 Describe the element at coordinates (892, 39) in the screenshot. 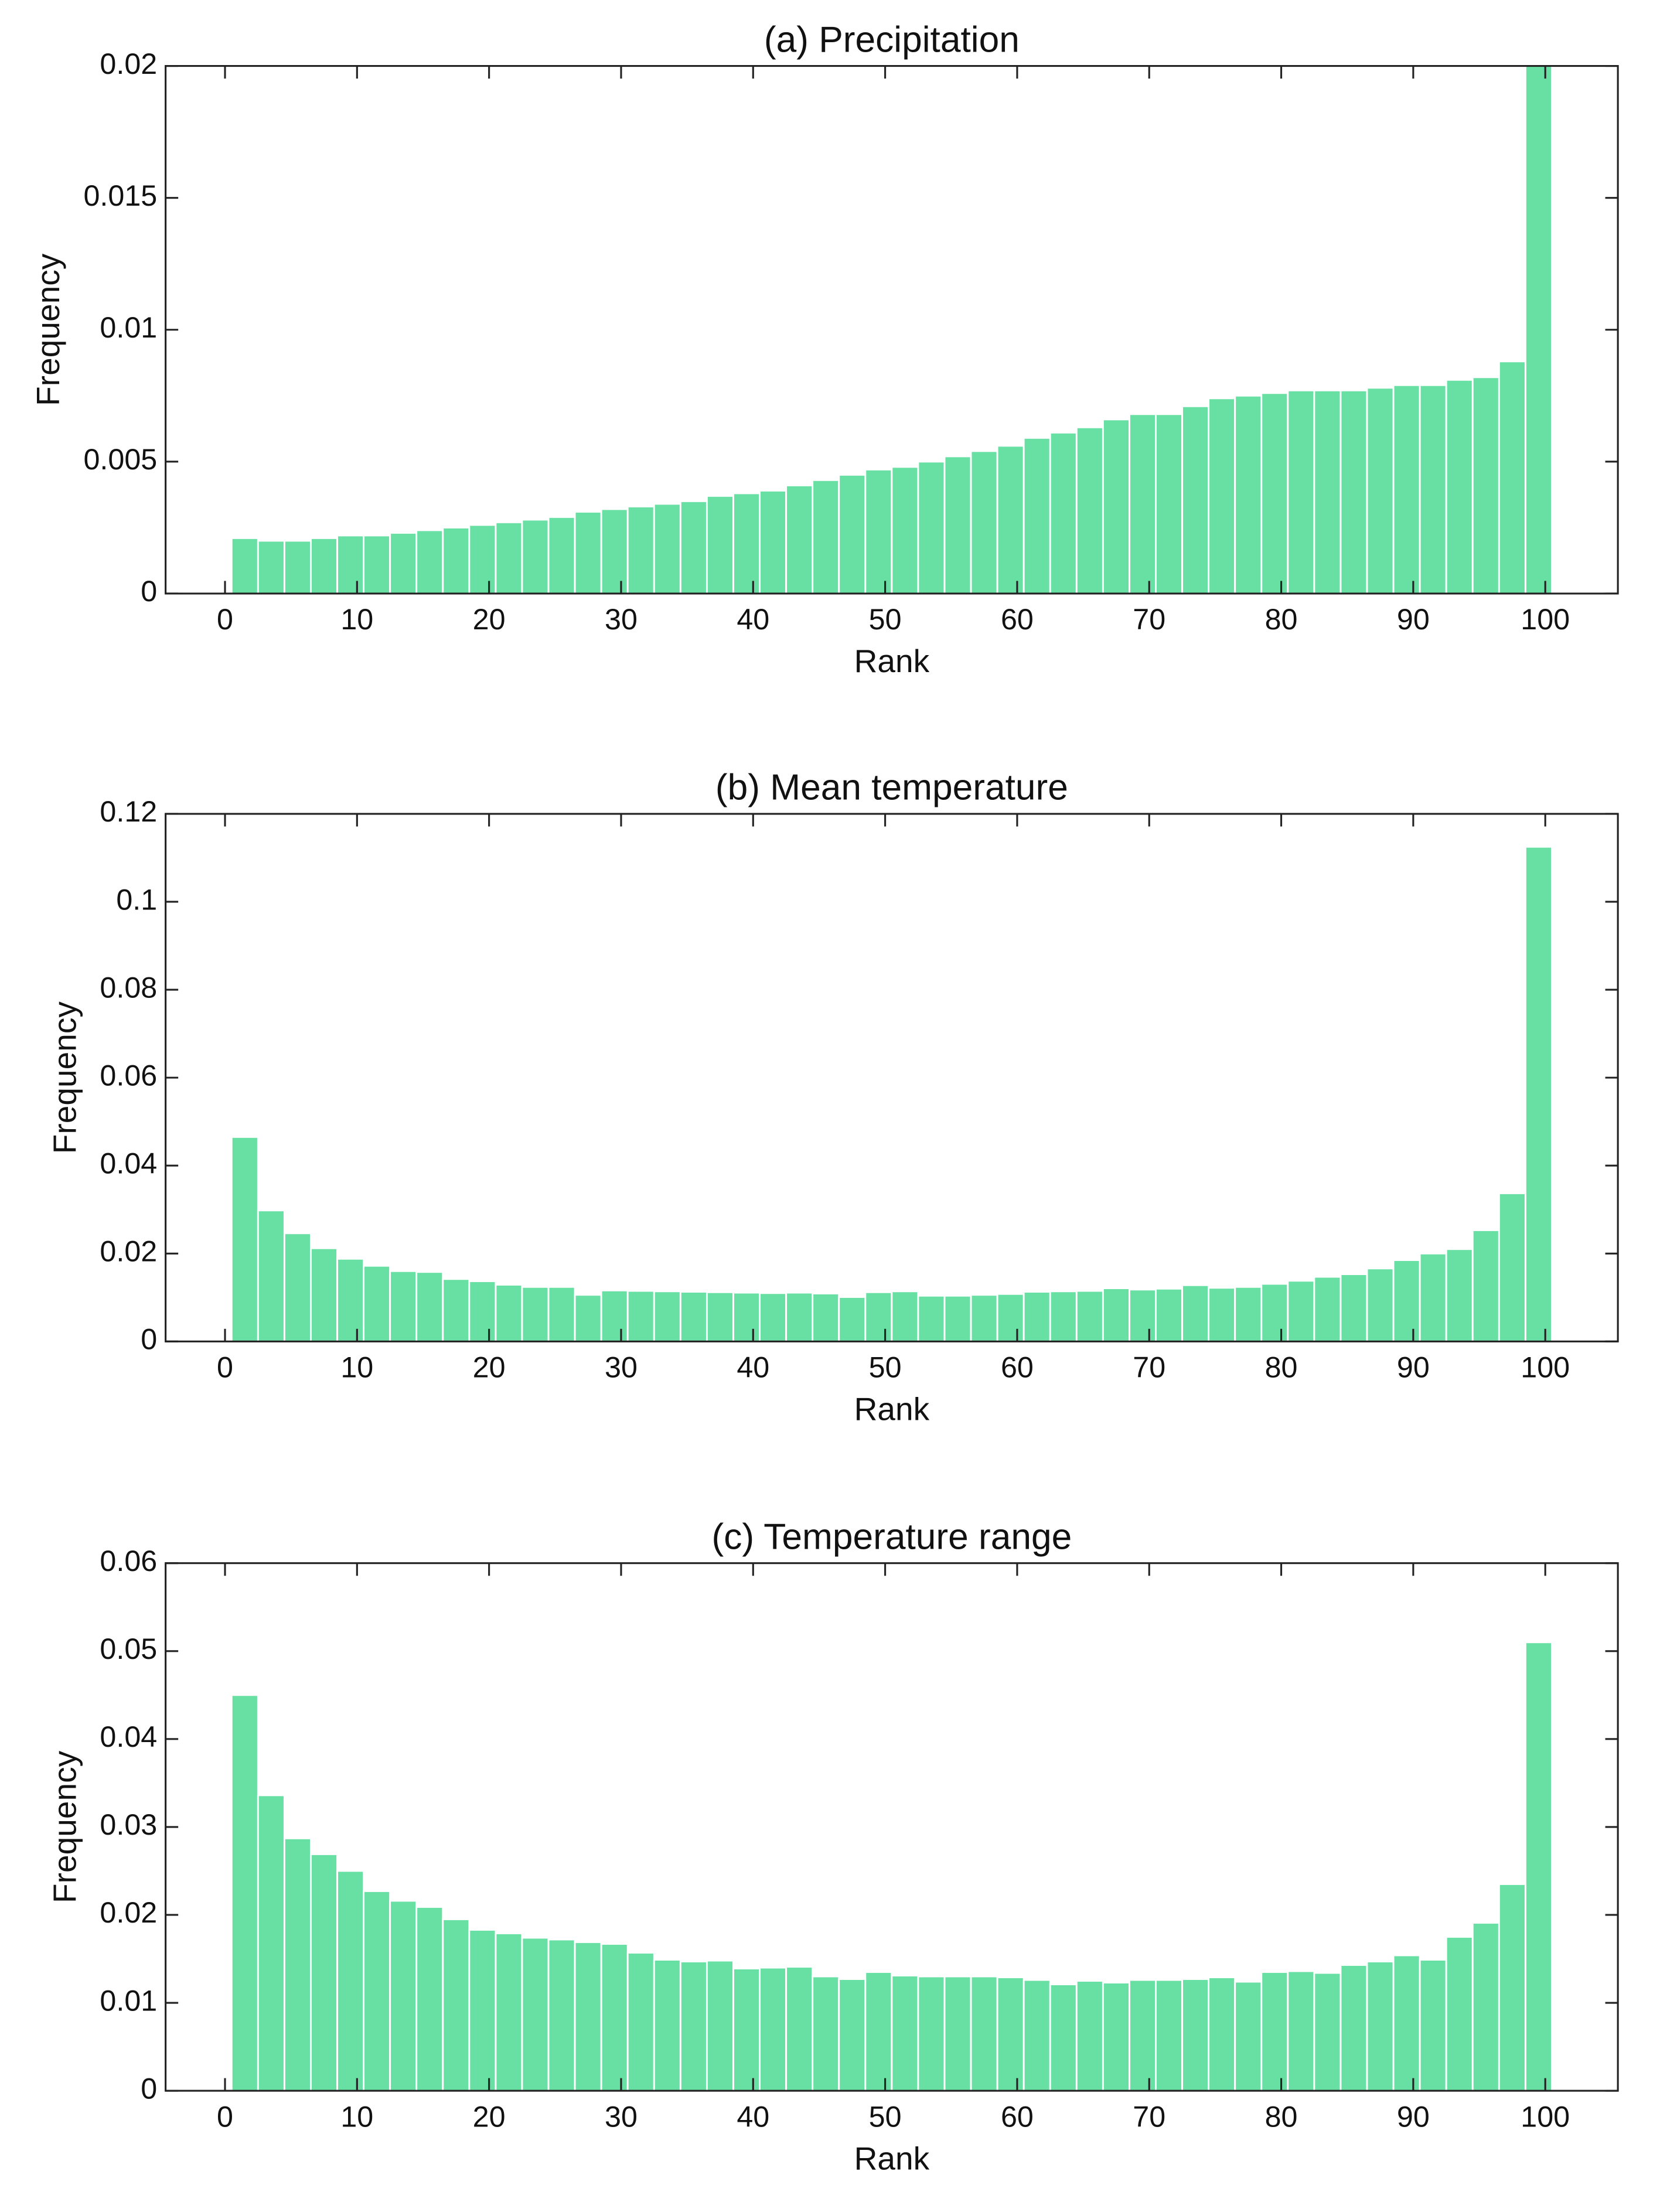

I see `chart-title: (a) Precipitation` at that location.